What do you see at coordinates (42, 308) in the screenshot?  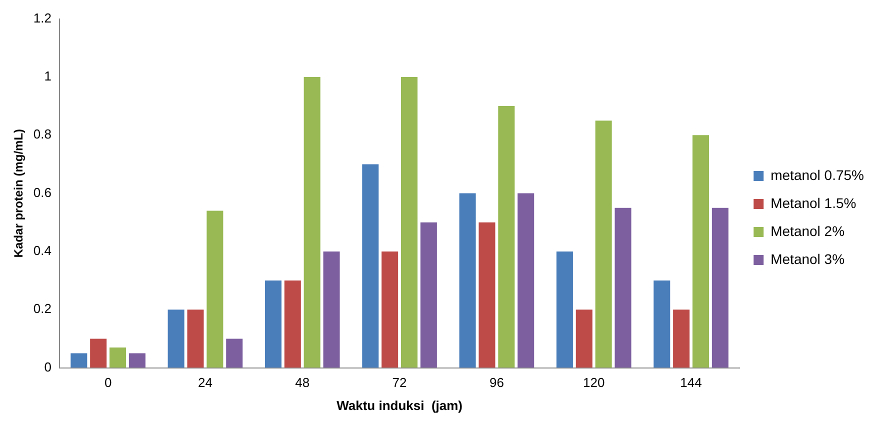 I see `y-tick-label: 0.2` at bounding box center [42, 308].